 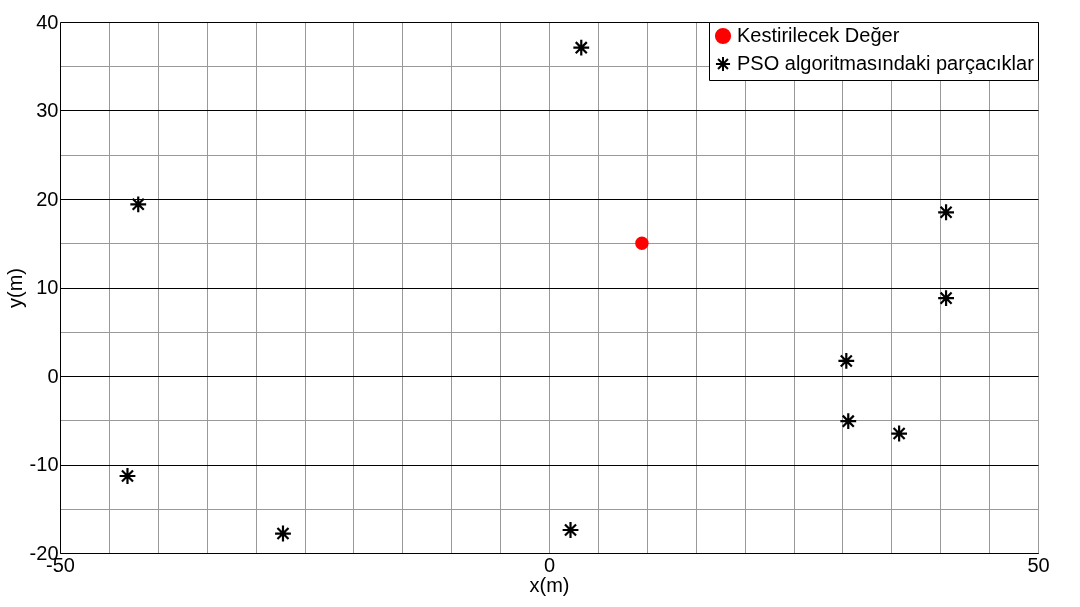 I want to click on x-tick-label: 50, so click(x=1038, y=564).